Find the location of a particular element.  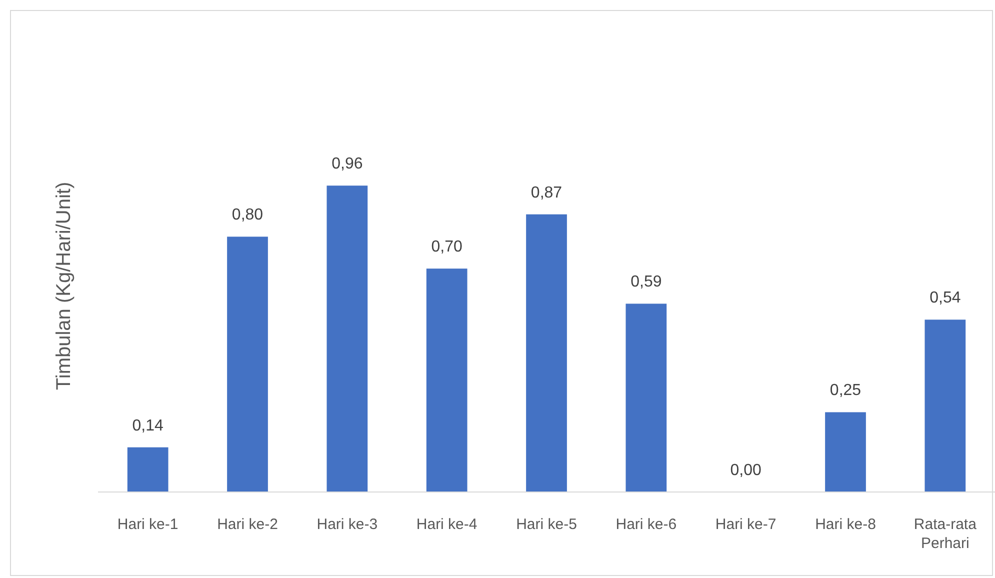

data-label: 0,25 is located at coordinates (846, 391).